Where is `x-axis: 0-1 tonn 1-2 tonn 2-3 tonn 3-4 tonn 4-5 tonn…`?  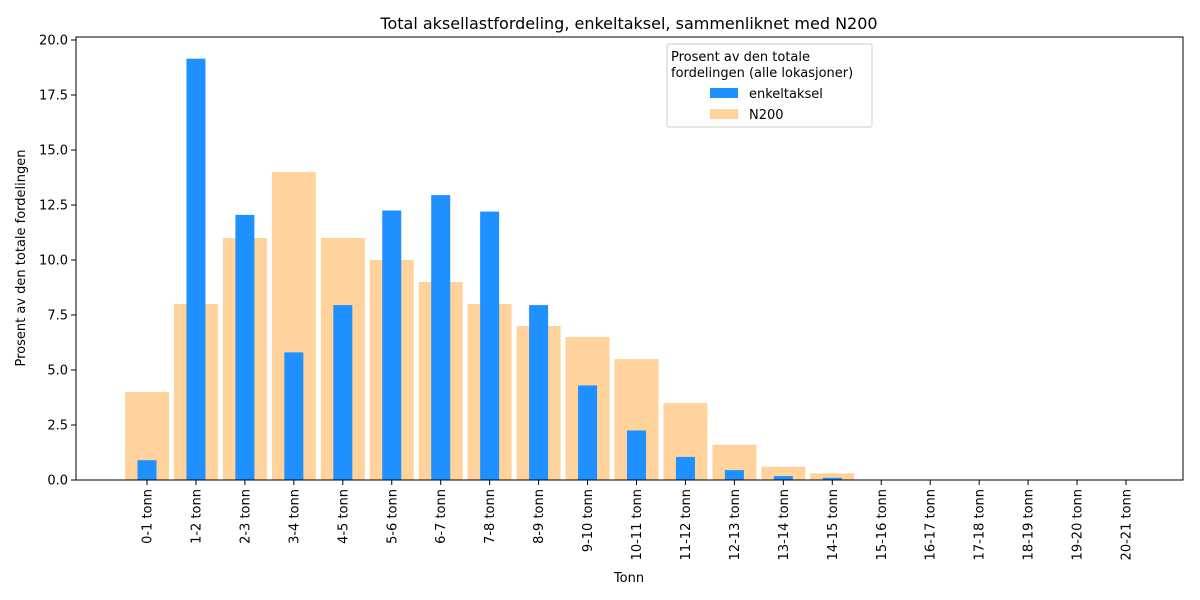 x-axis: 0-1 tonn 1-2 tonn 2-3 tonn 3-4 tonn 4-5 tonn… is located at coordinates (638, 520).